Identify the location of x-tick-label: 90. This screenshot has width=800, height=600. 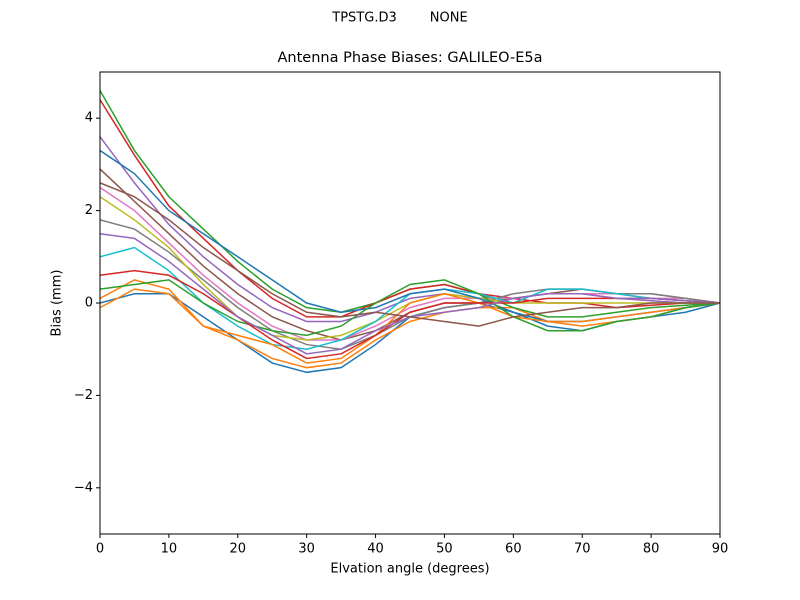
(720, 549).